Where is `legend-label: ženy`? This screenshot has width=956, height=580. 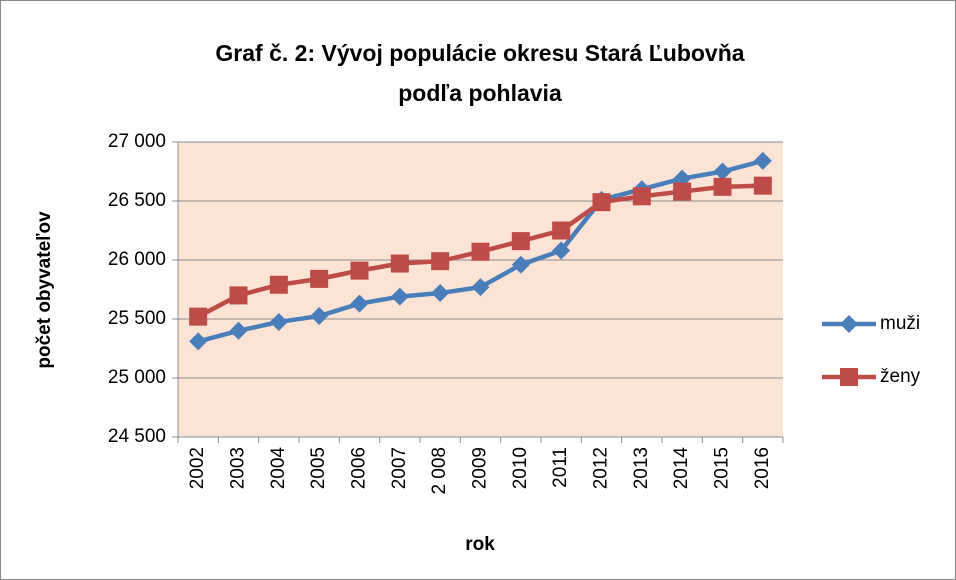 legend-label: ženy is located at coordinates (900, 376).